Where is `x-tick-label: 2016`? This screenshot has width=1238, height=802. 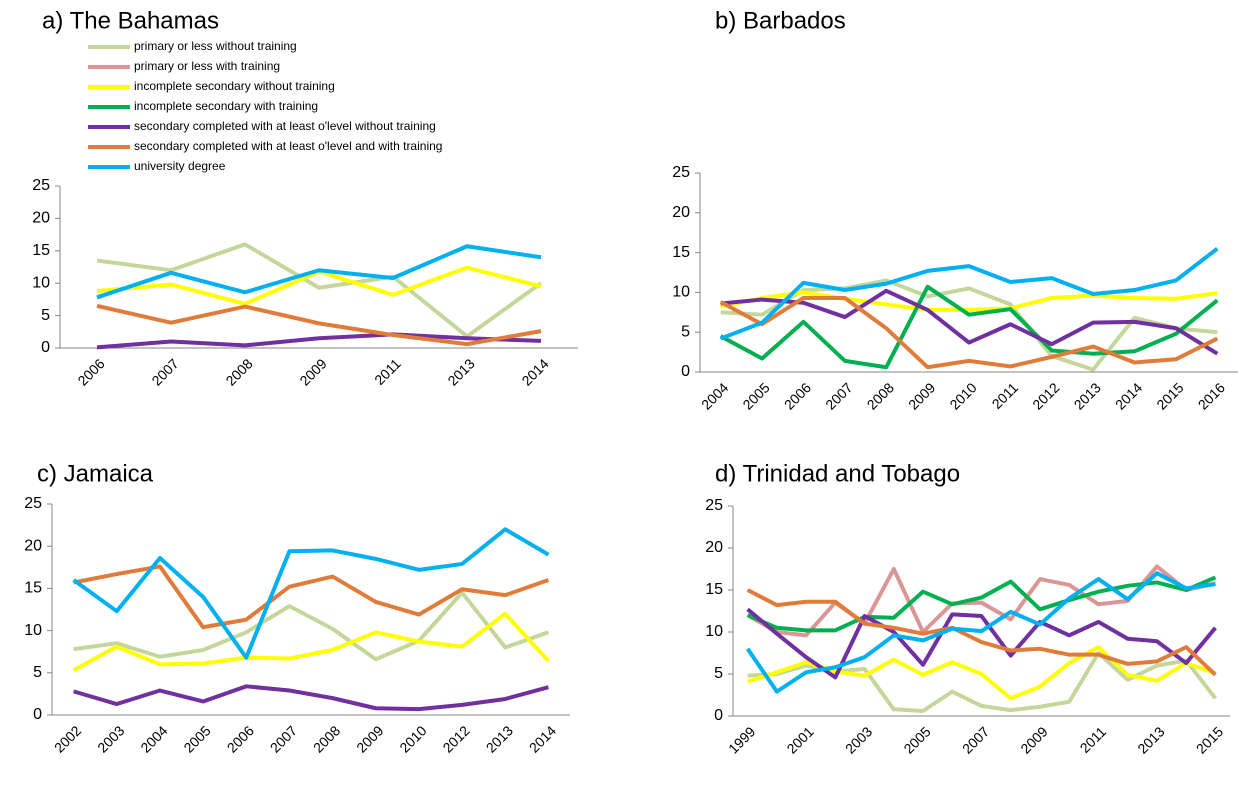
x-tick-label: 2016 is located at coordinates (1211, 395).